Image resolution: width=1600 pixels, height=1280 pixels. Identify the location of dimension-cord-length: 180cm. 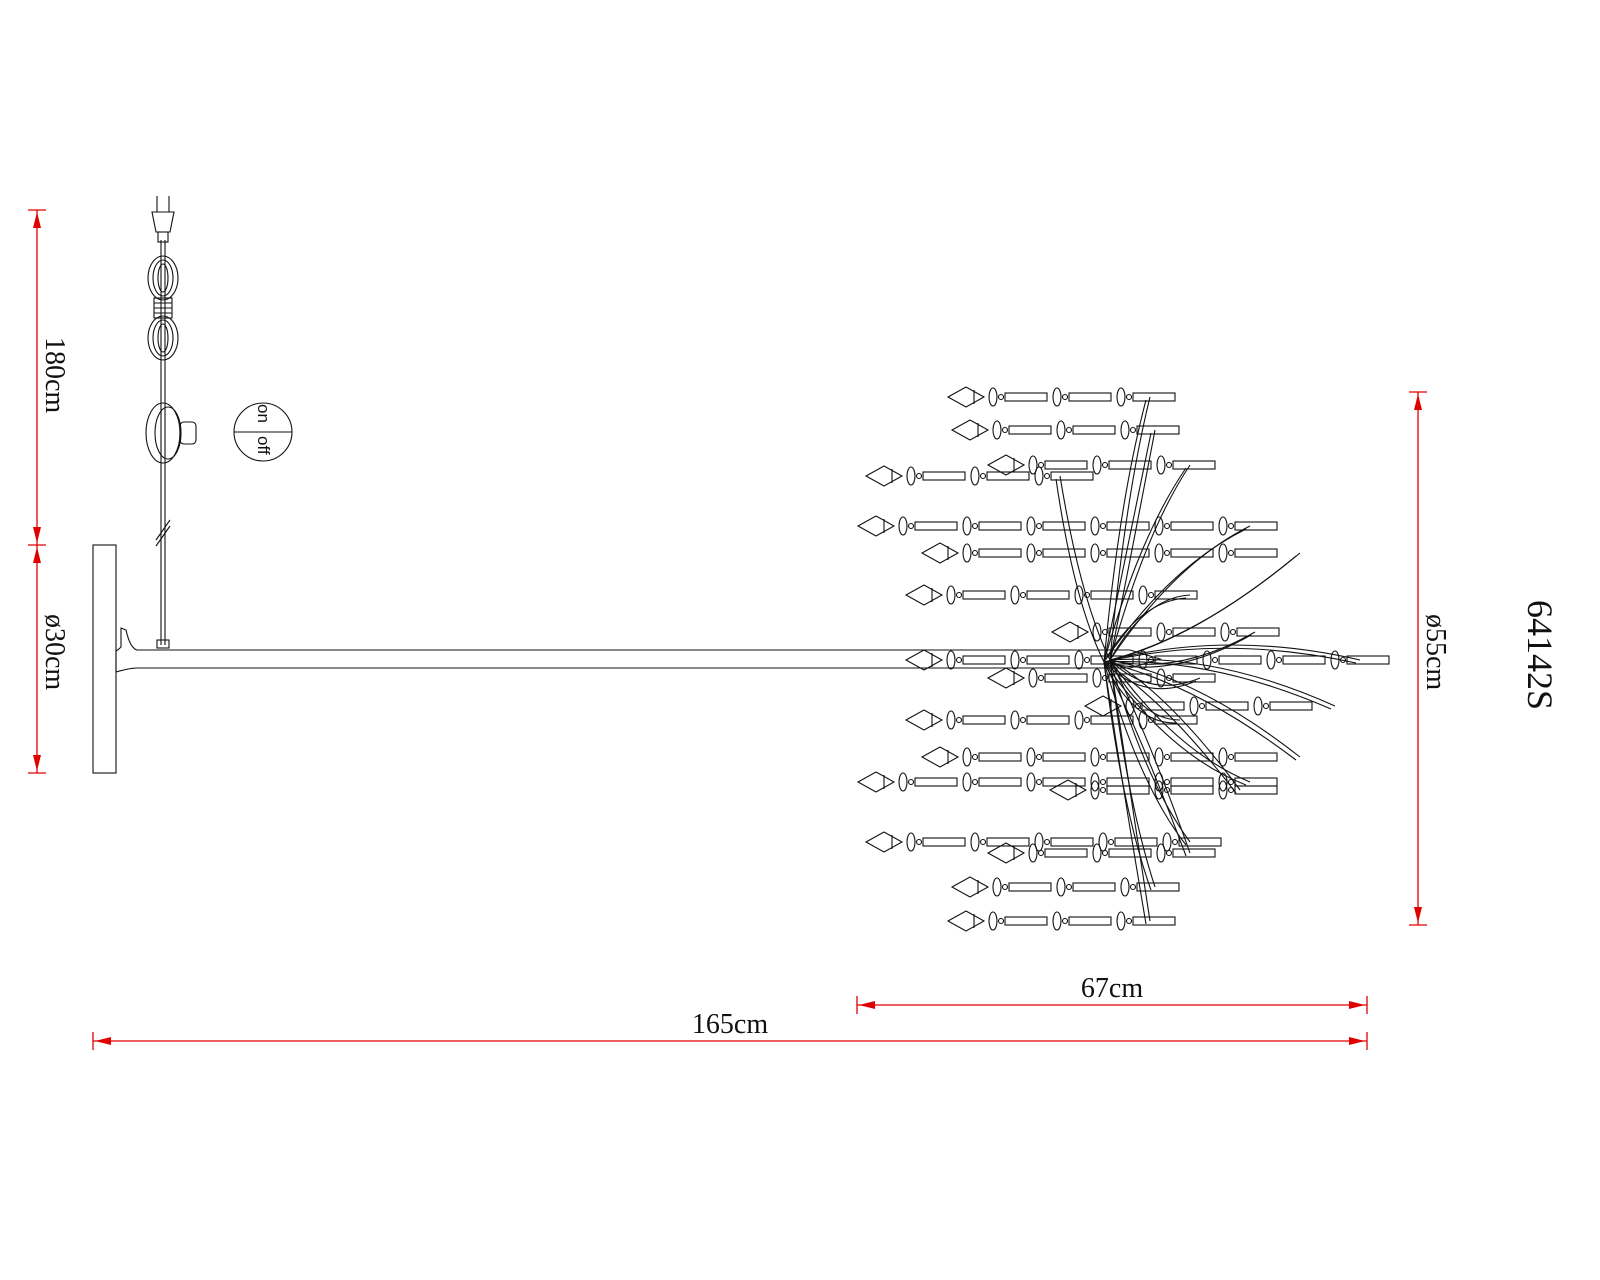
(49, 377).